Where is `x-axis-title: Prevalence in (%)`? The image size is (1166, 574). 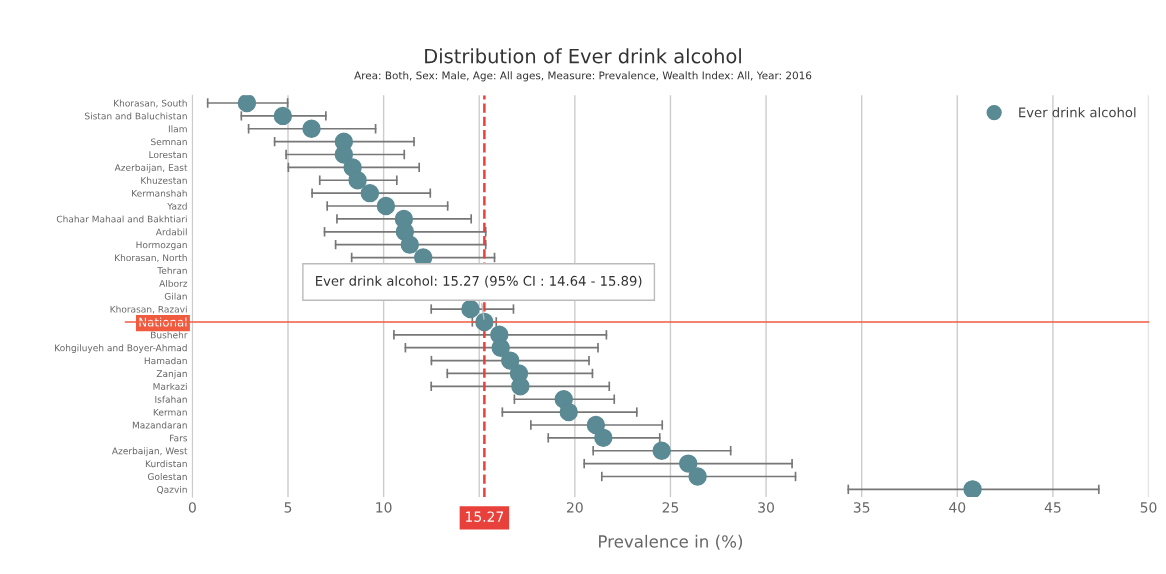 x-axis-title: Prevalence in (%) is located at coordinates (671, 542).